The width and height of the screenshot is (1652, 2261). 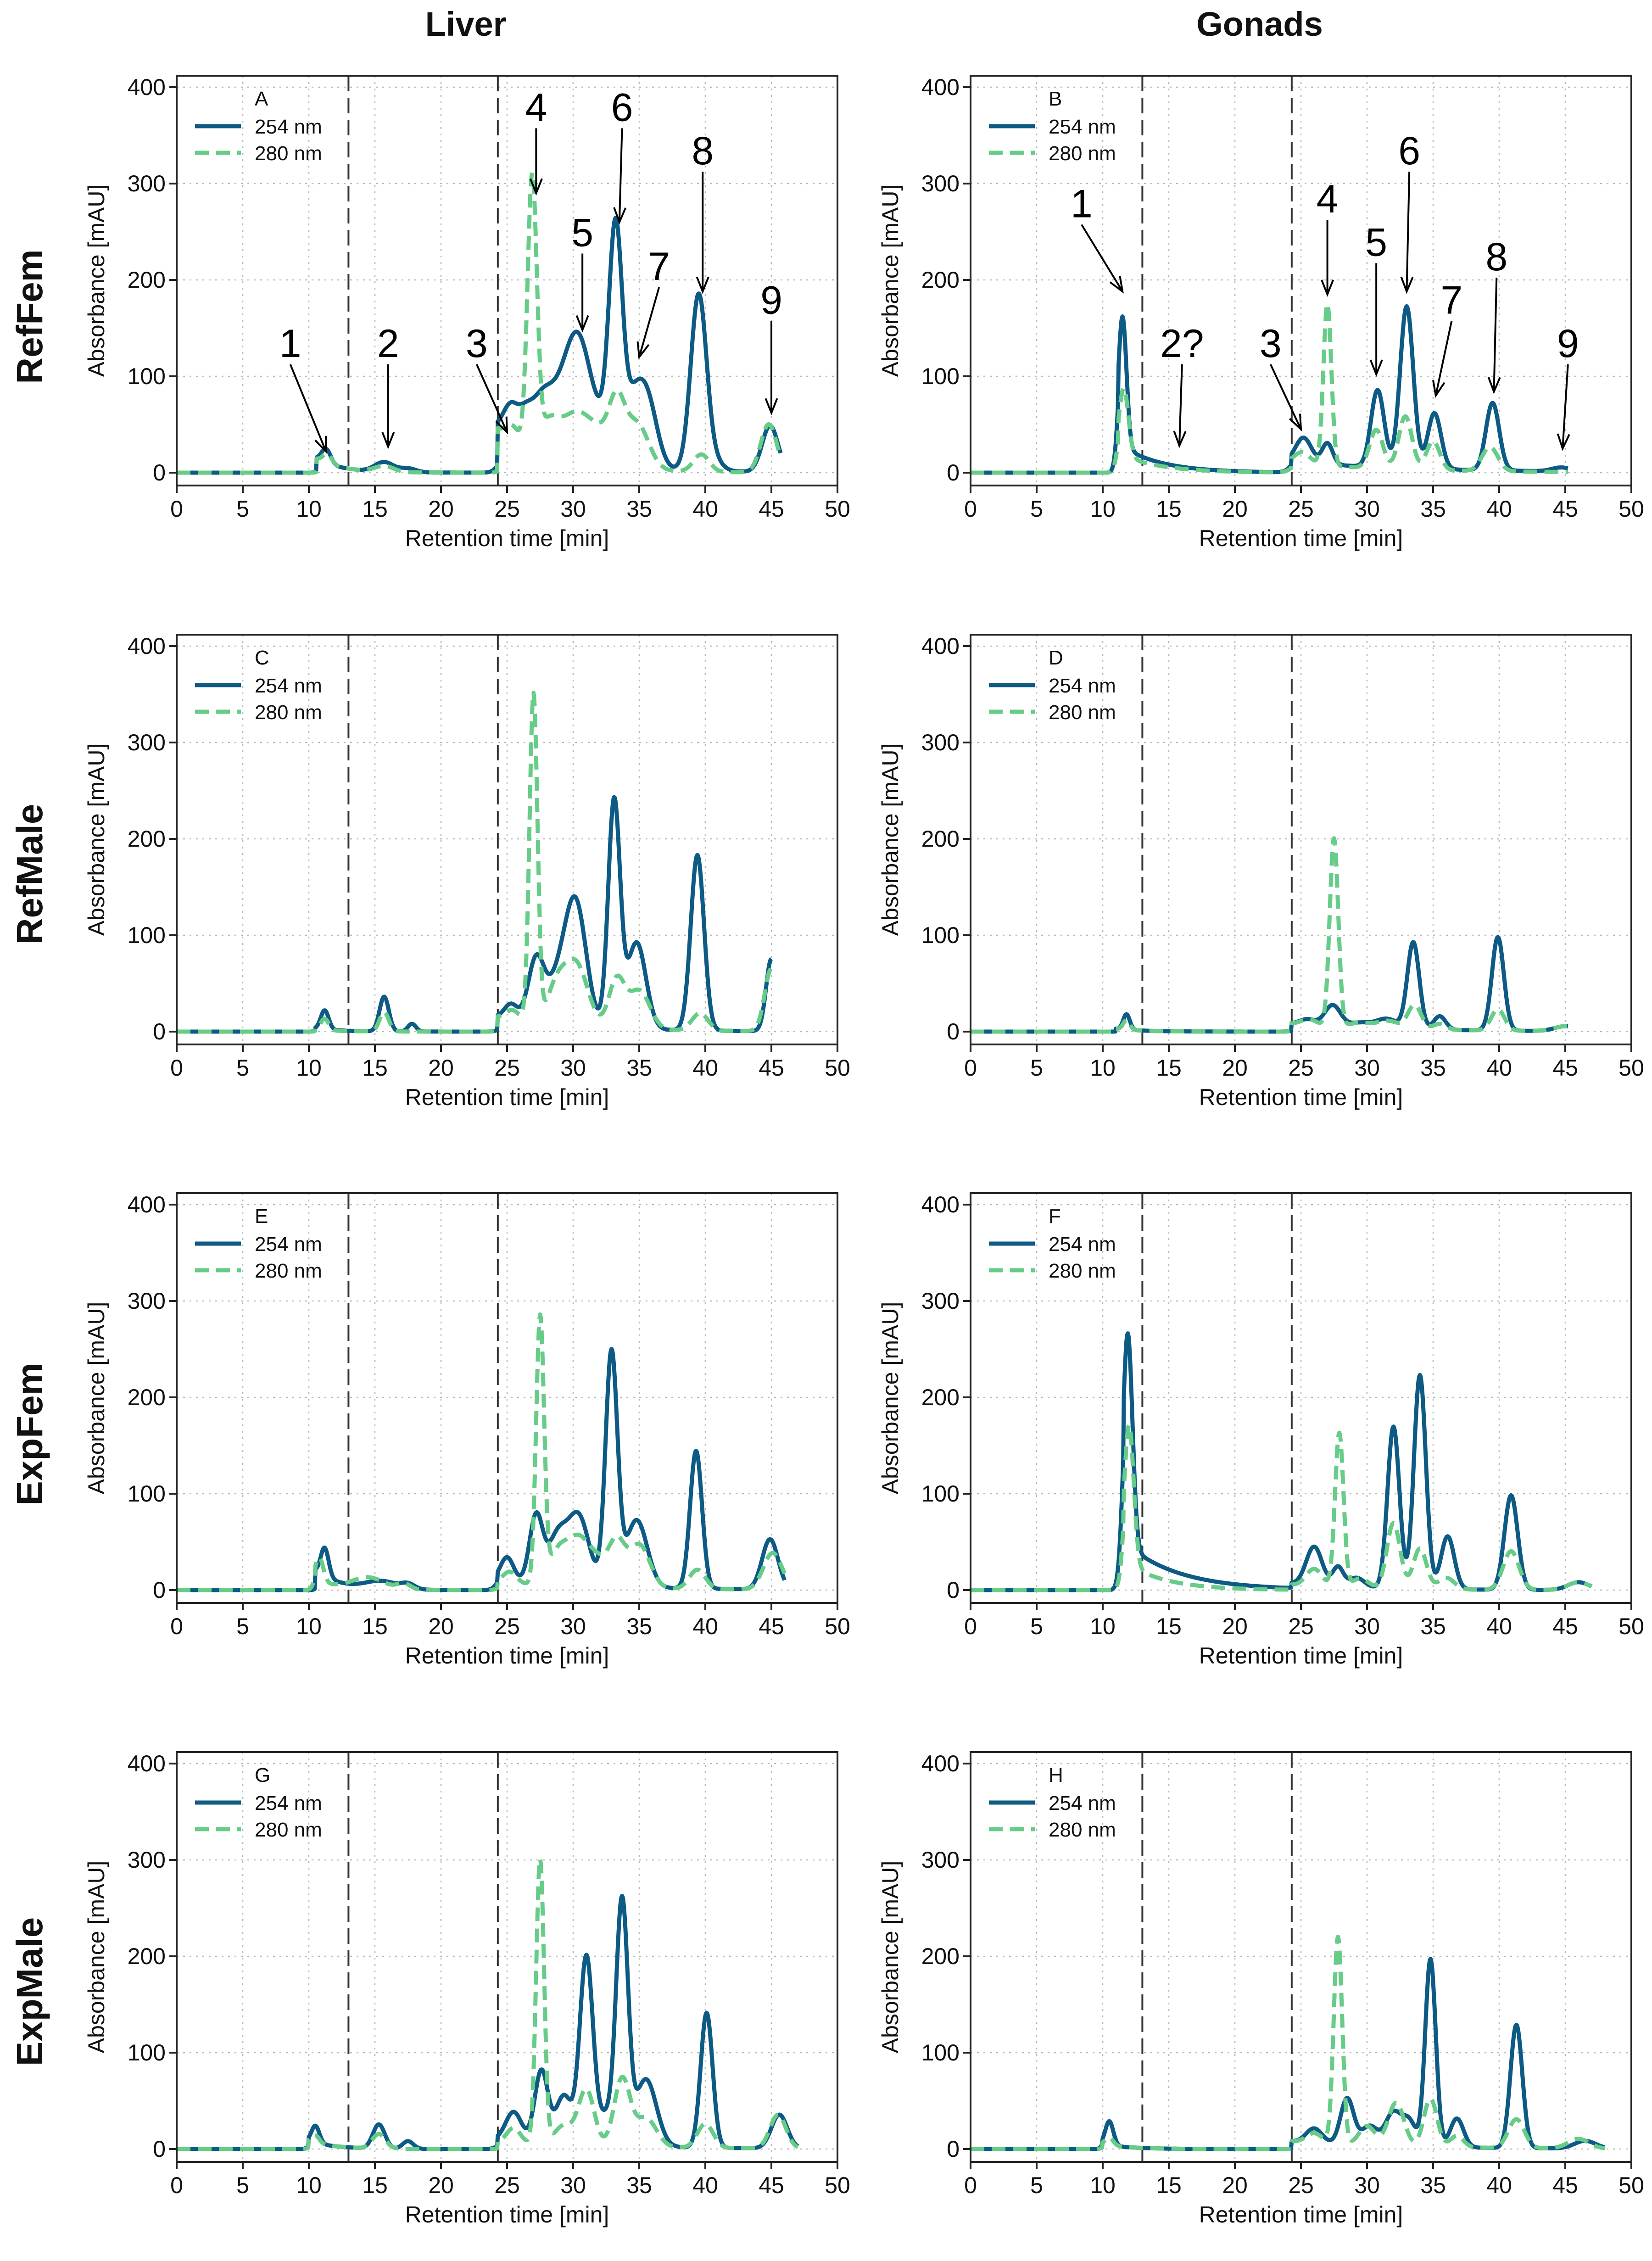 I want to click on row-title-expmale: ExpMale, so click(x=30, y=1991).